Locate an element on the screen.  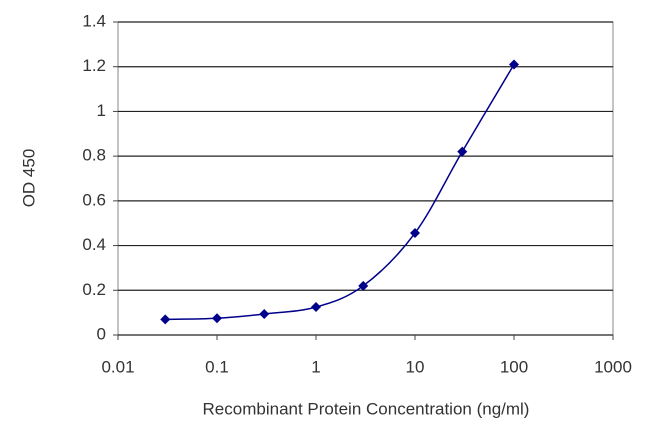
y-tick-label: 0 is located at coordinates (101, 333).